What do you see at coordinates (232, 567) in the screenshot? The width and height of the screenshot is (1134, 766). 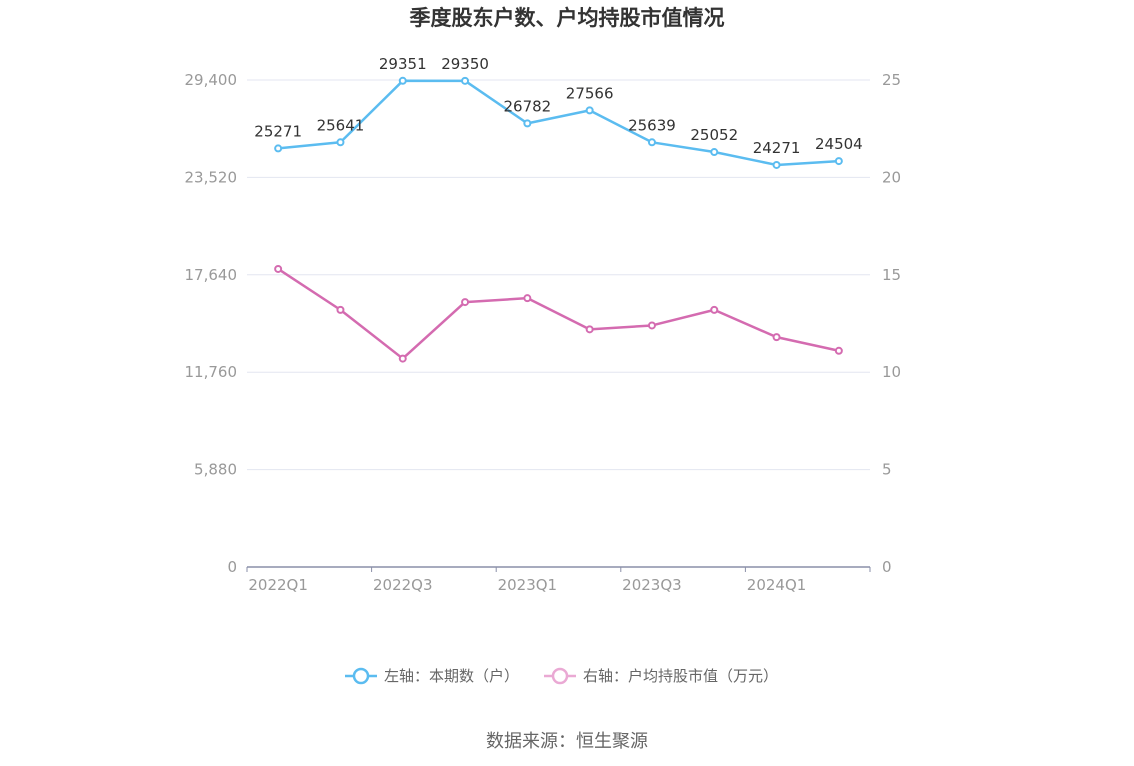 I see `left-tick-label: 0` at bounding box center [232, 567].